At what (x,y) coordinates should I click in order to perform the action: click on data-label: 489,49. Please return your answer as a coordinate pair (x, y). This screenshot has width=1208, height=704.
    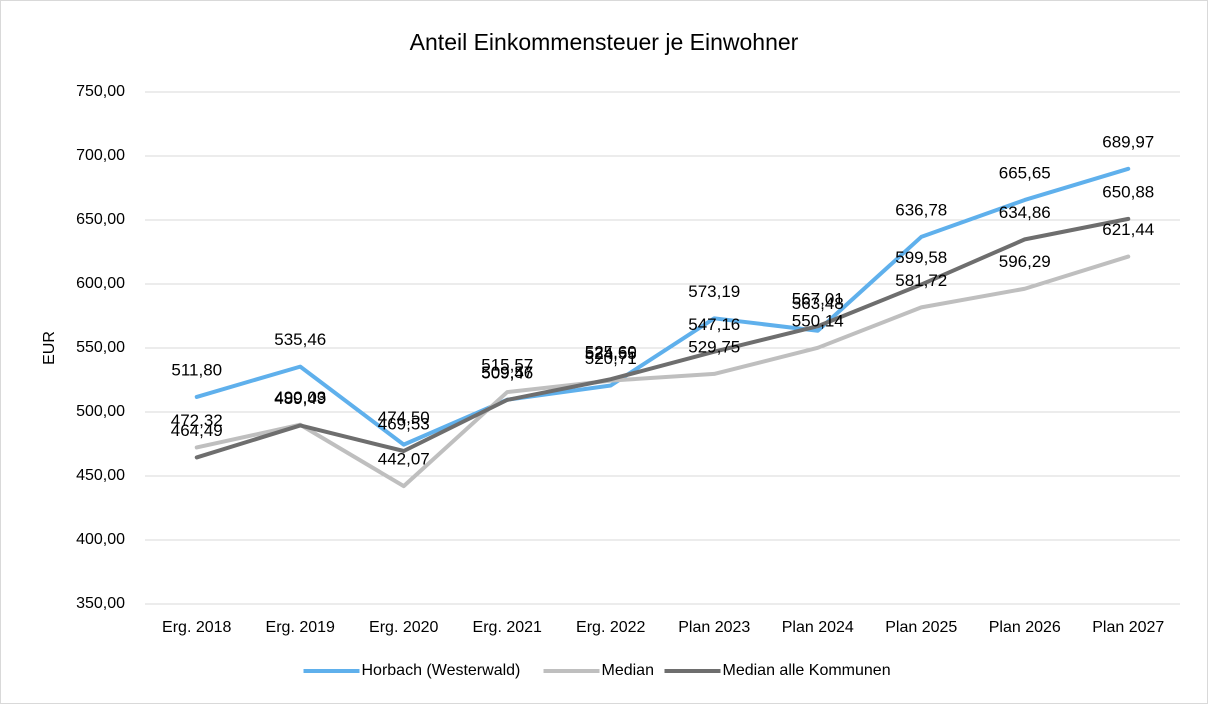
    Looking at the image, I should click on (300, 398).